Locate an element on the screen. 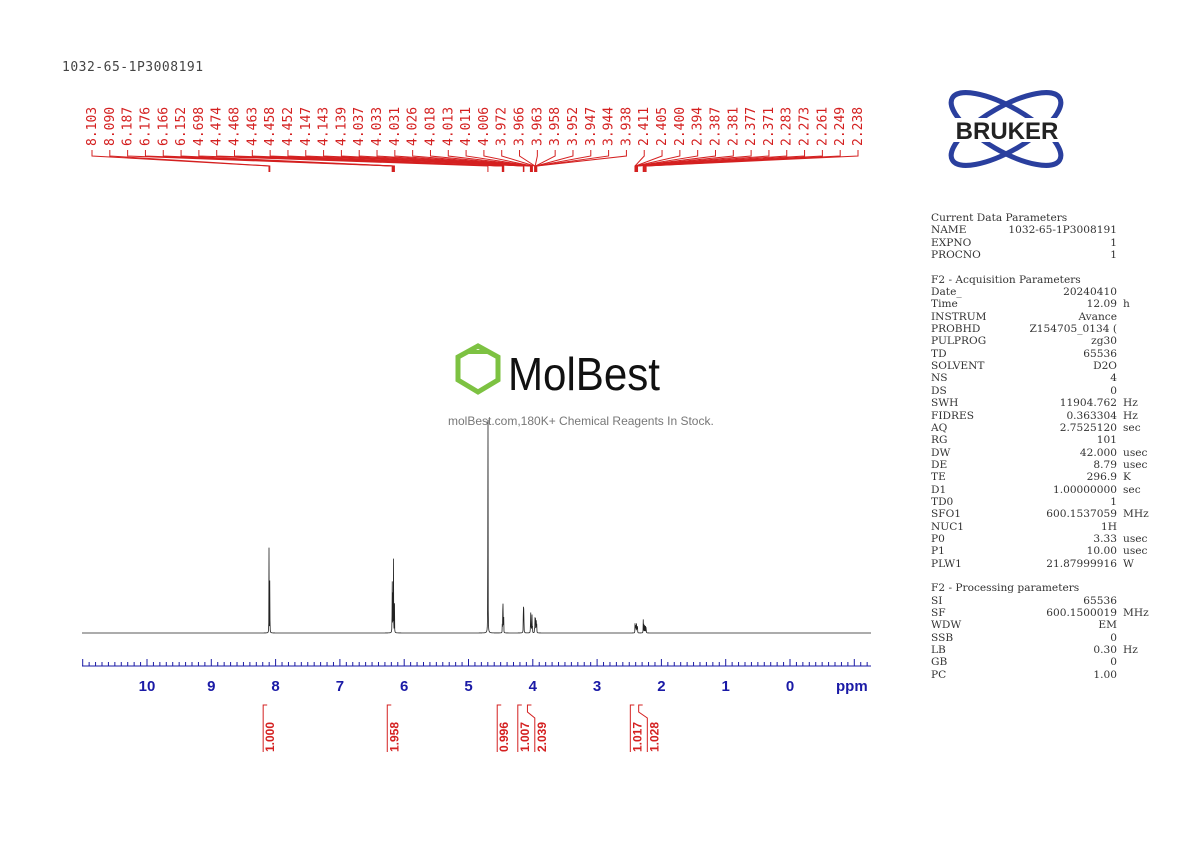 This screenshot has height=842, width=1190. param-section-header: Current Data Parameters is located at coordinates (999, 218).